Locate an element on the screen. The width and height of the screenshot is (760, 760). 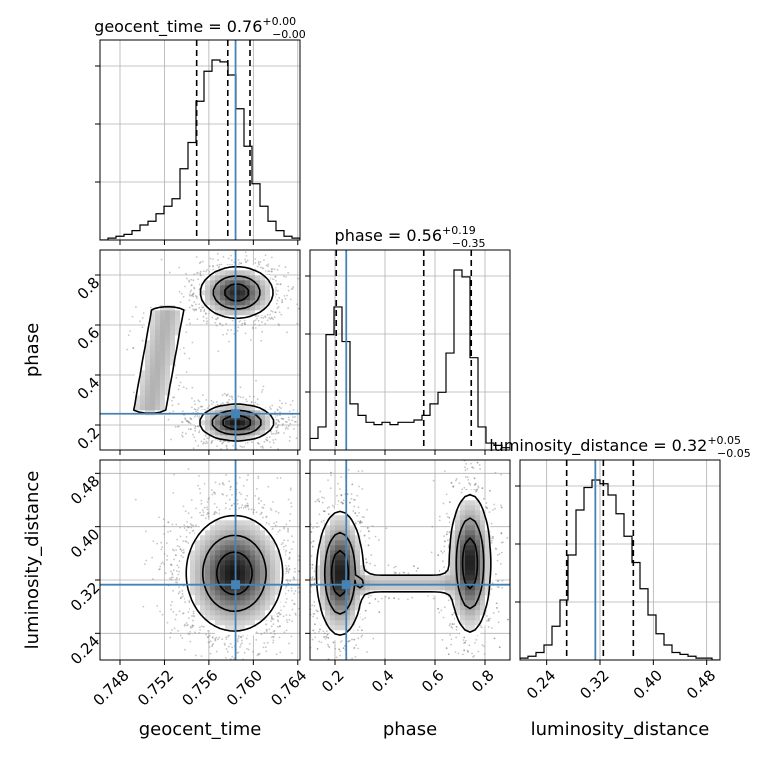
joint-panel-geocent_time-phase: 0.2 0.4 0.6 0.8 is located at coordinates (187, 352).